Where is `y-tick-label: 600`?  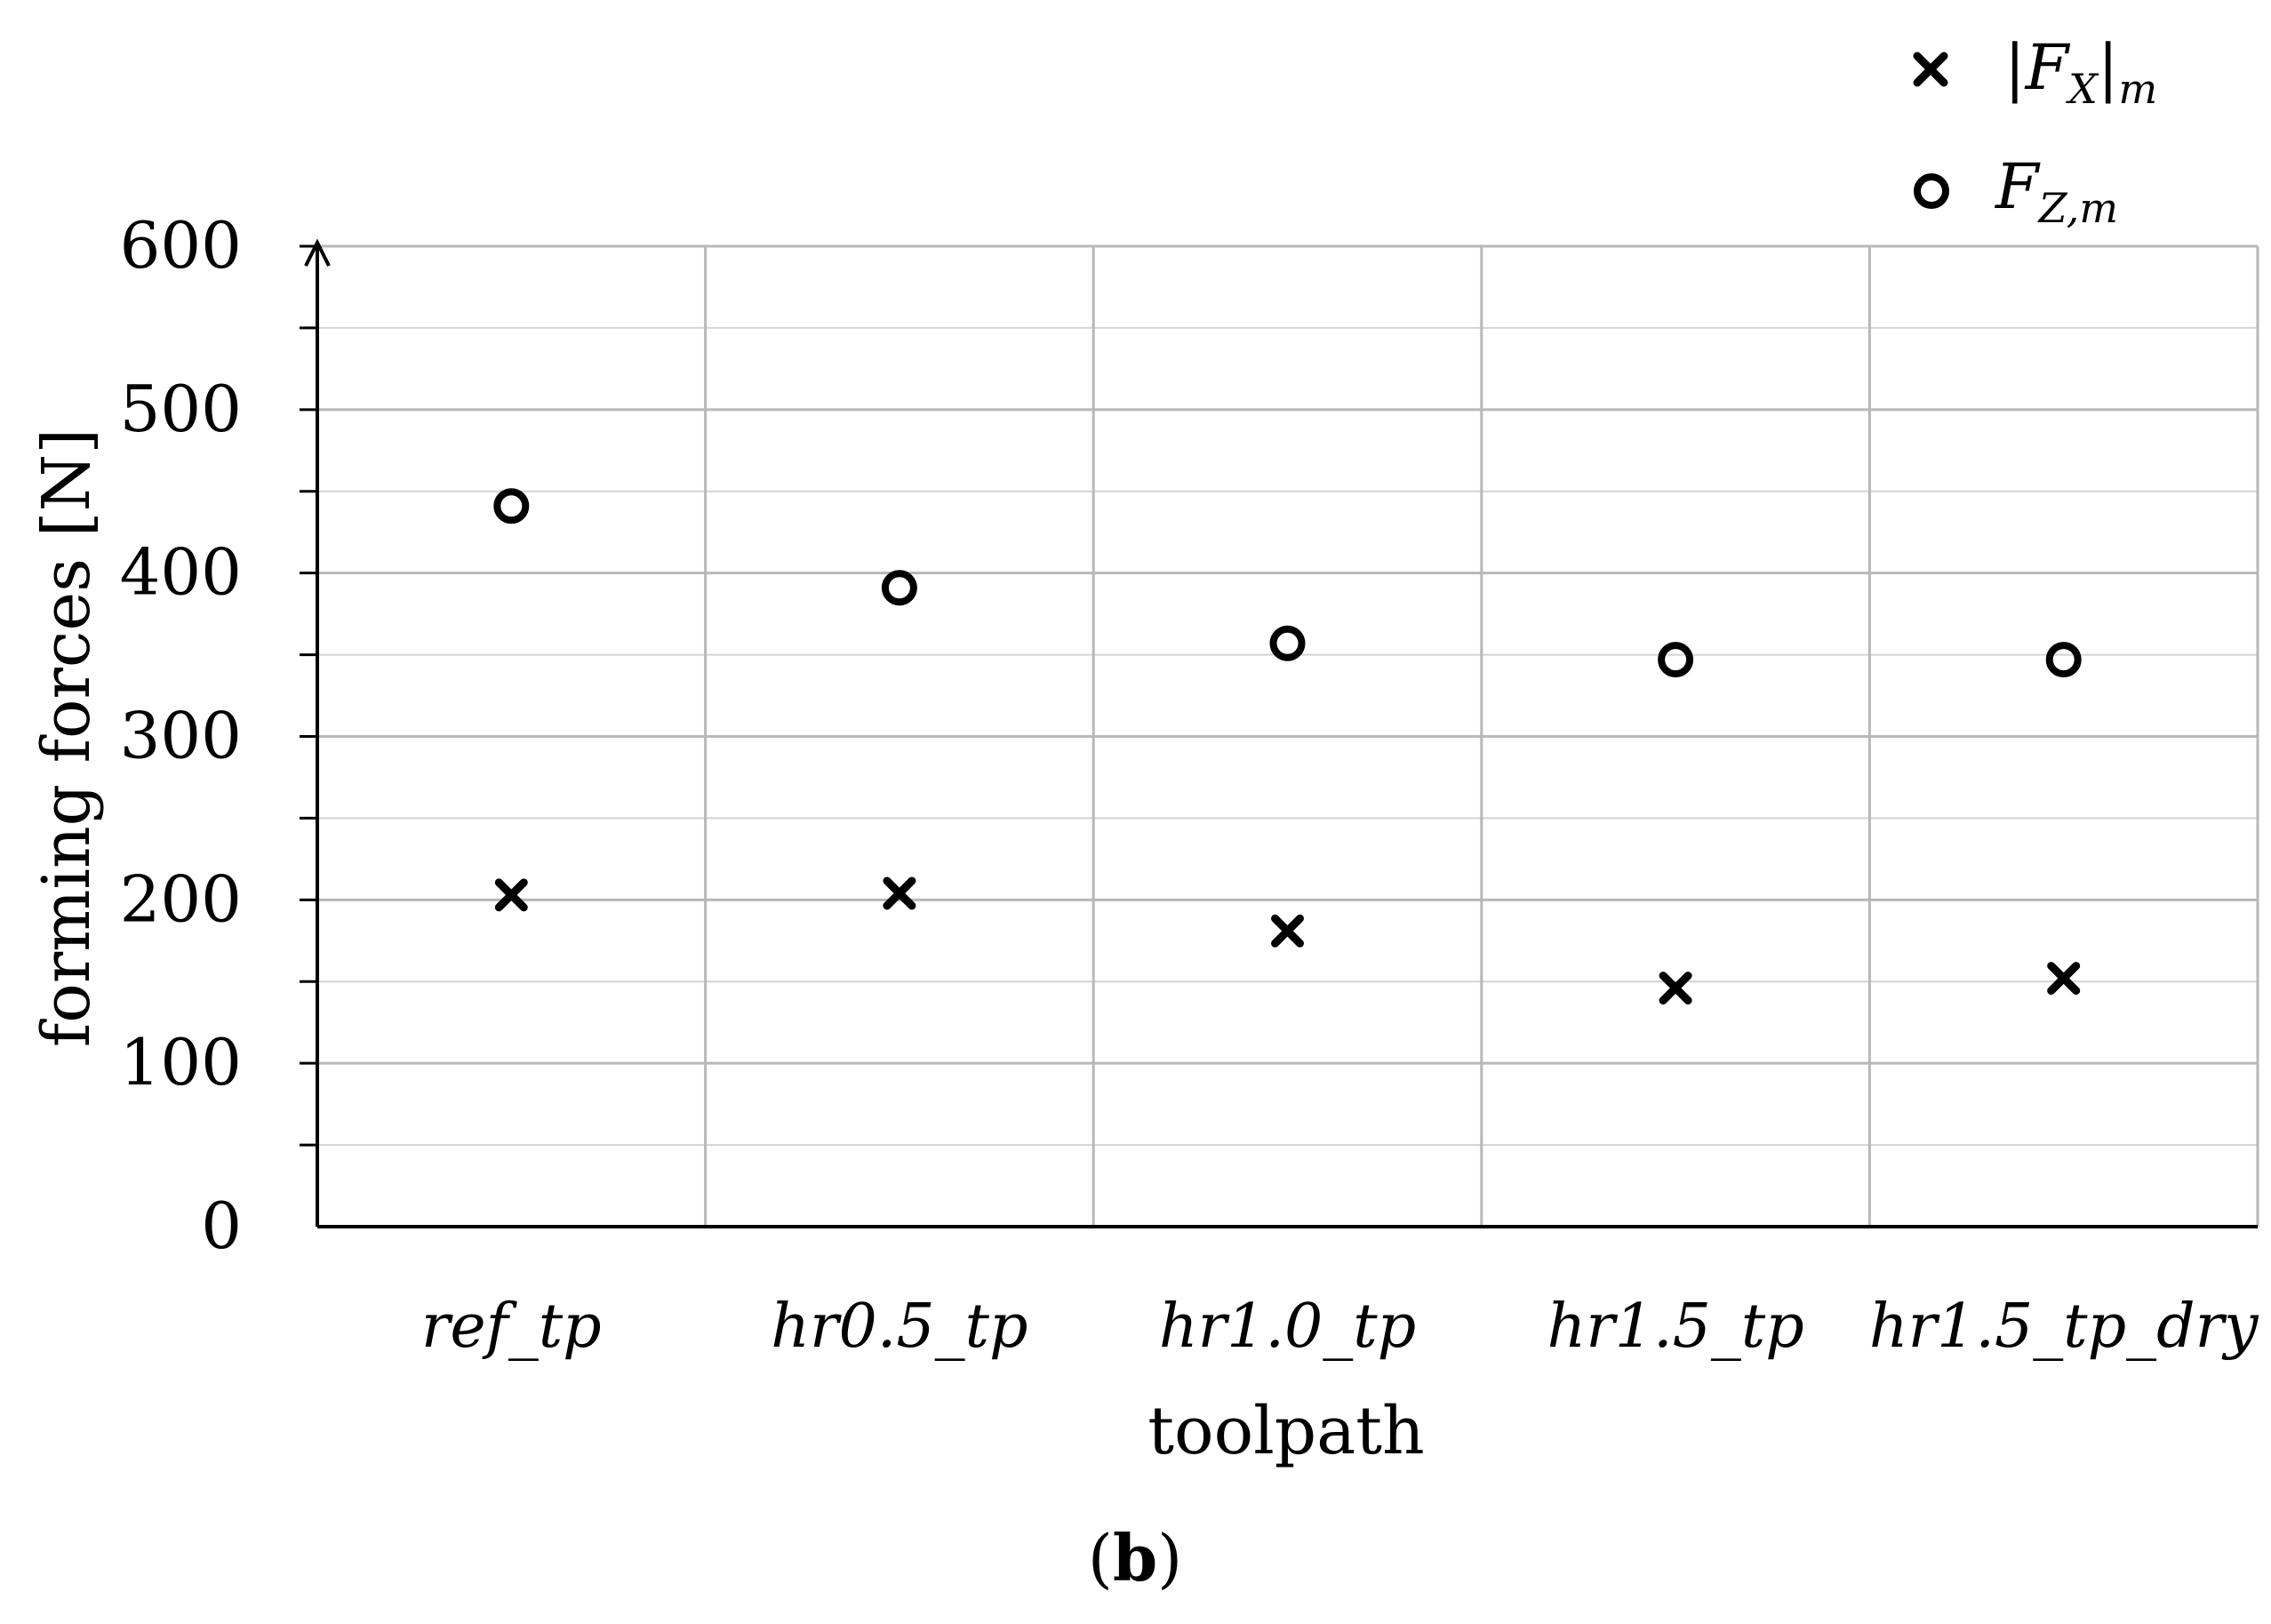
y-tick-label: 600 is located at coordinates (181, 245).